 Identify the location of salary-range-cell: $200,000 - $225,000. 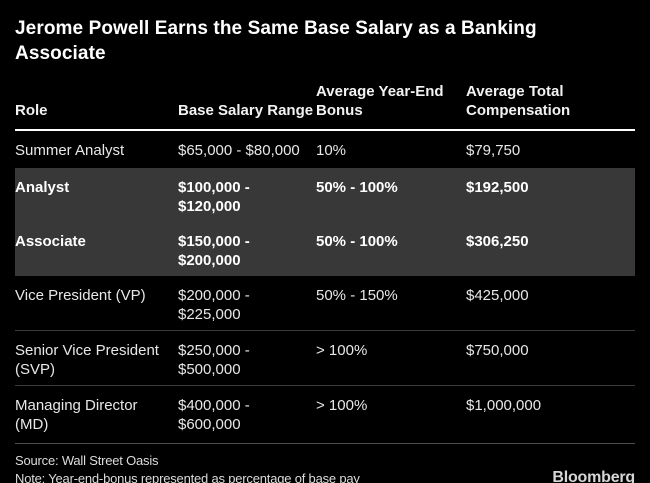
(214, 305).